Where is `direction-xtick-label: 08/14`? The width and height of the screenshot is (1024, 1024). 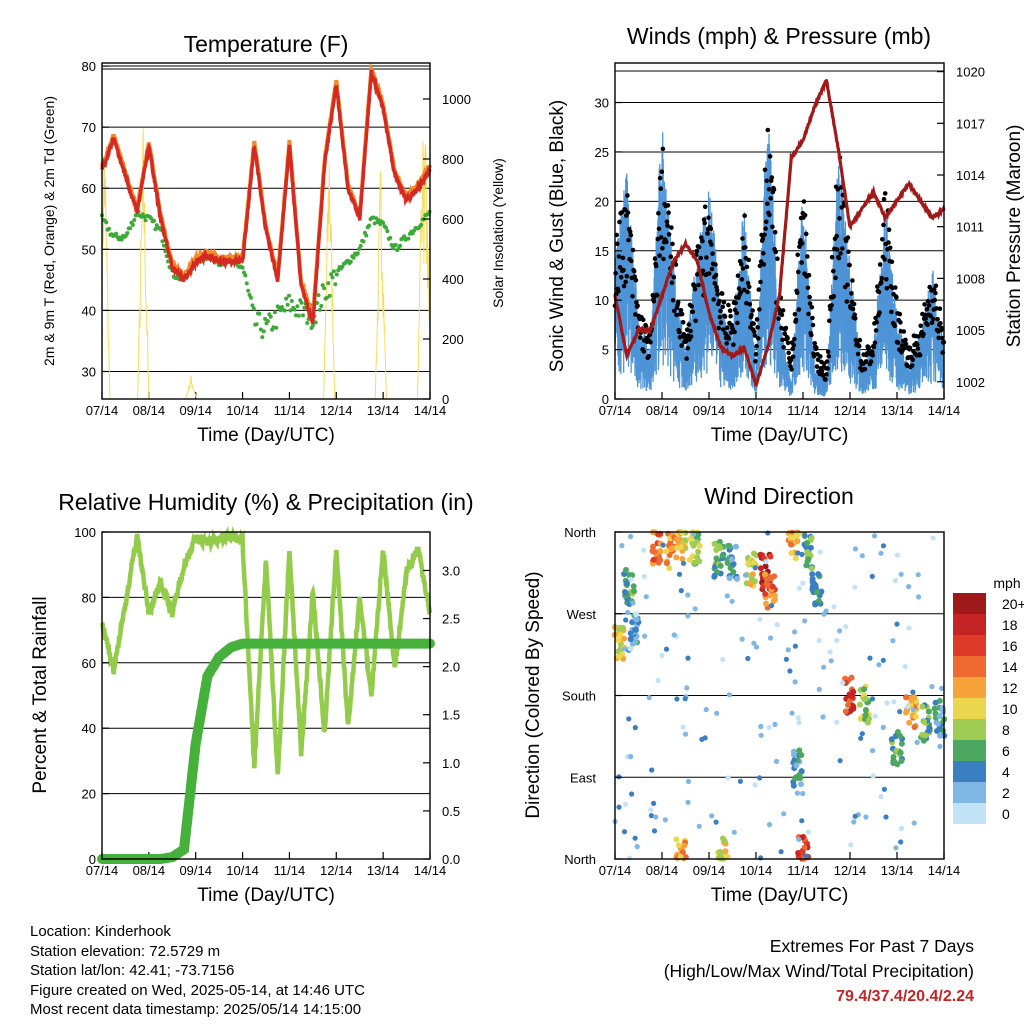
direction-xtick-label: 08/14 is located at coordinates (662, 870).